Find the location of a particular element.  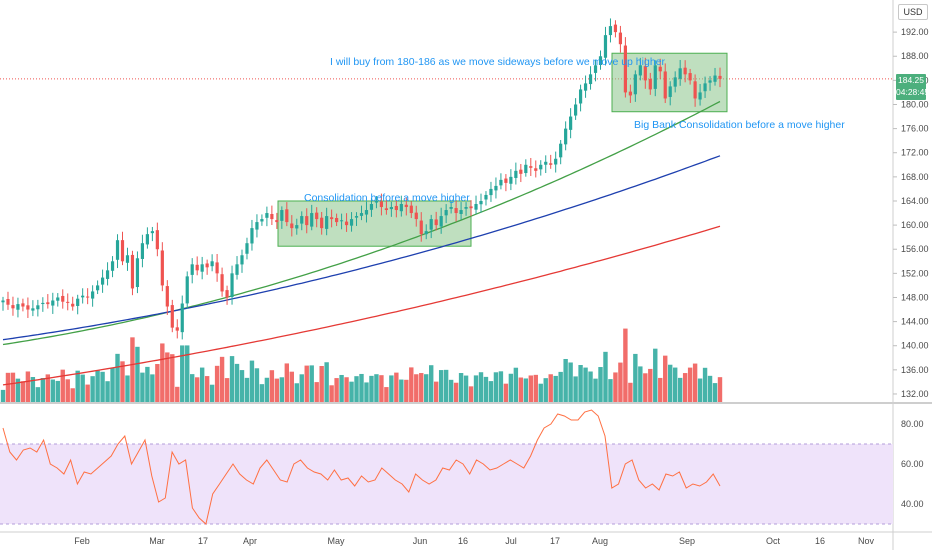

currency-badge: USD is located at coordinates (913, 12).